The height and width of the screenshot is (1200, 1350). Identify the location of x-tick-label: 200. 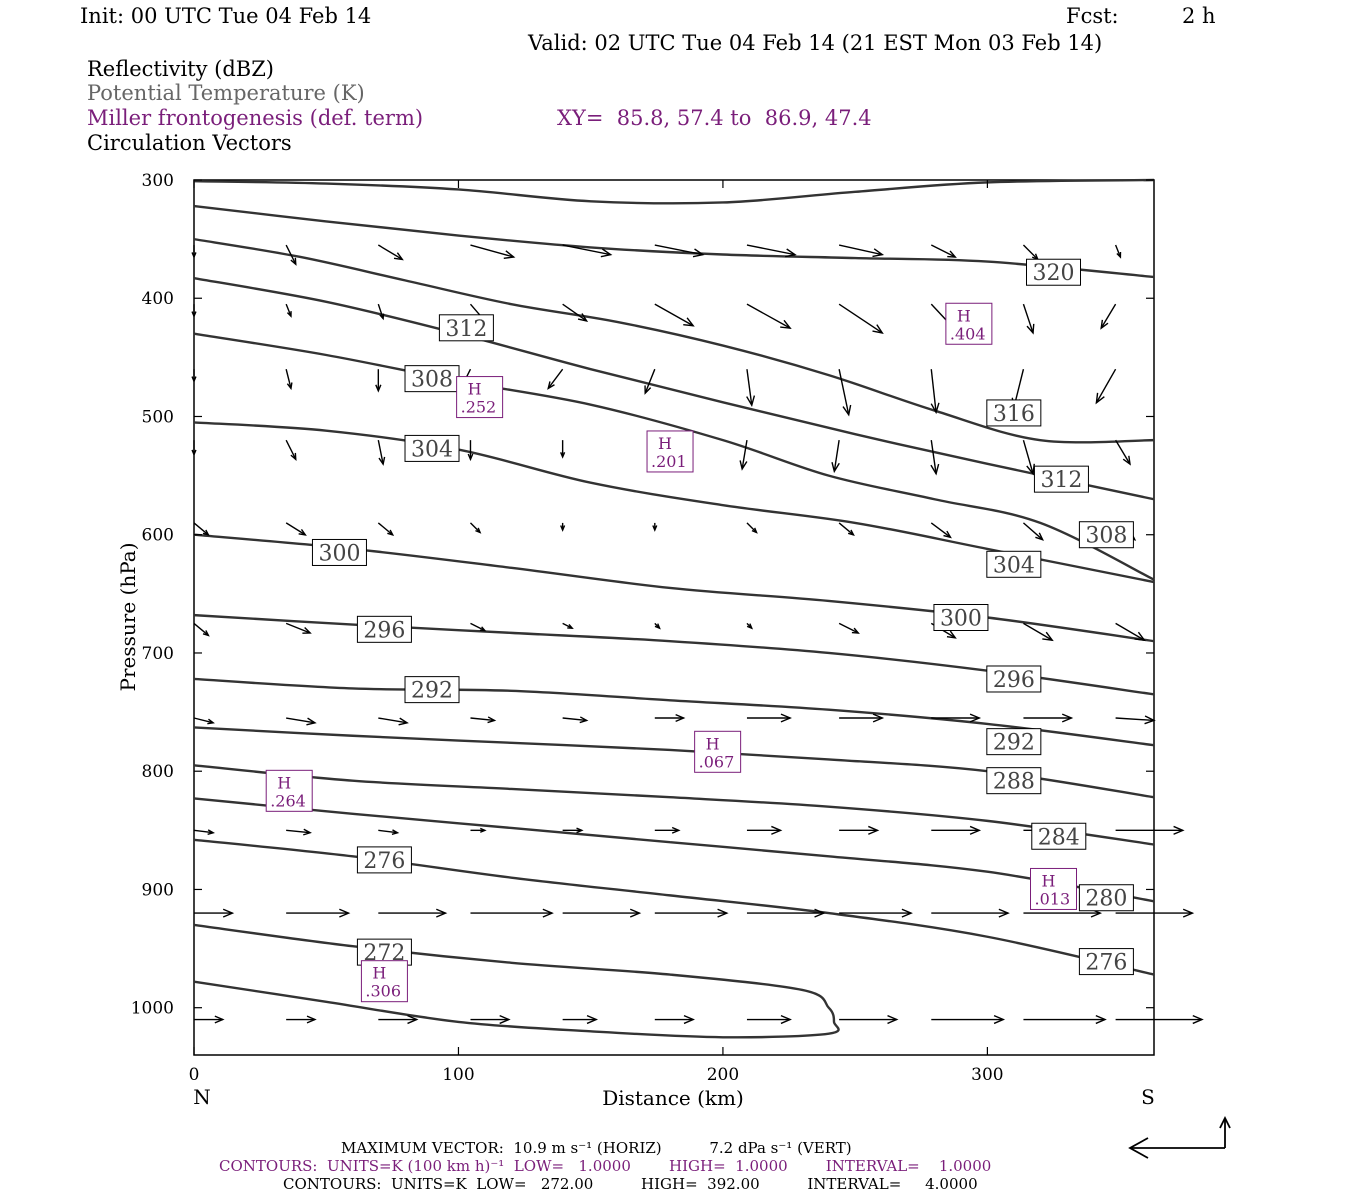
(723, 1075).